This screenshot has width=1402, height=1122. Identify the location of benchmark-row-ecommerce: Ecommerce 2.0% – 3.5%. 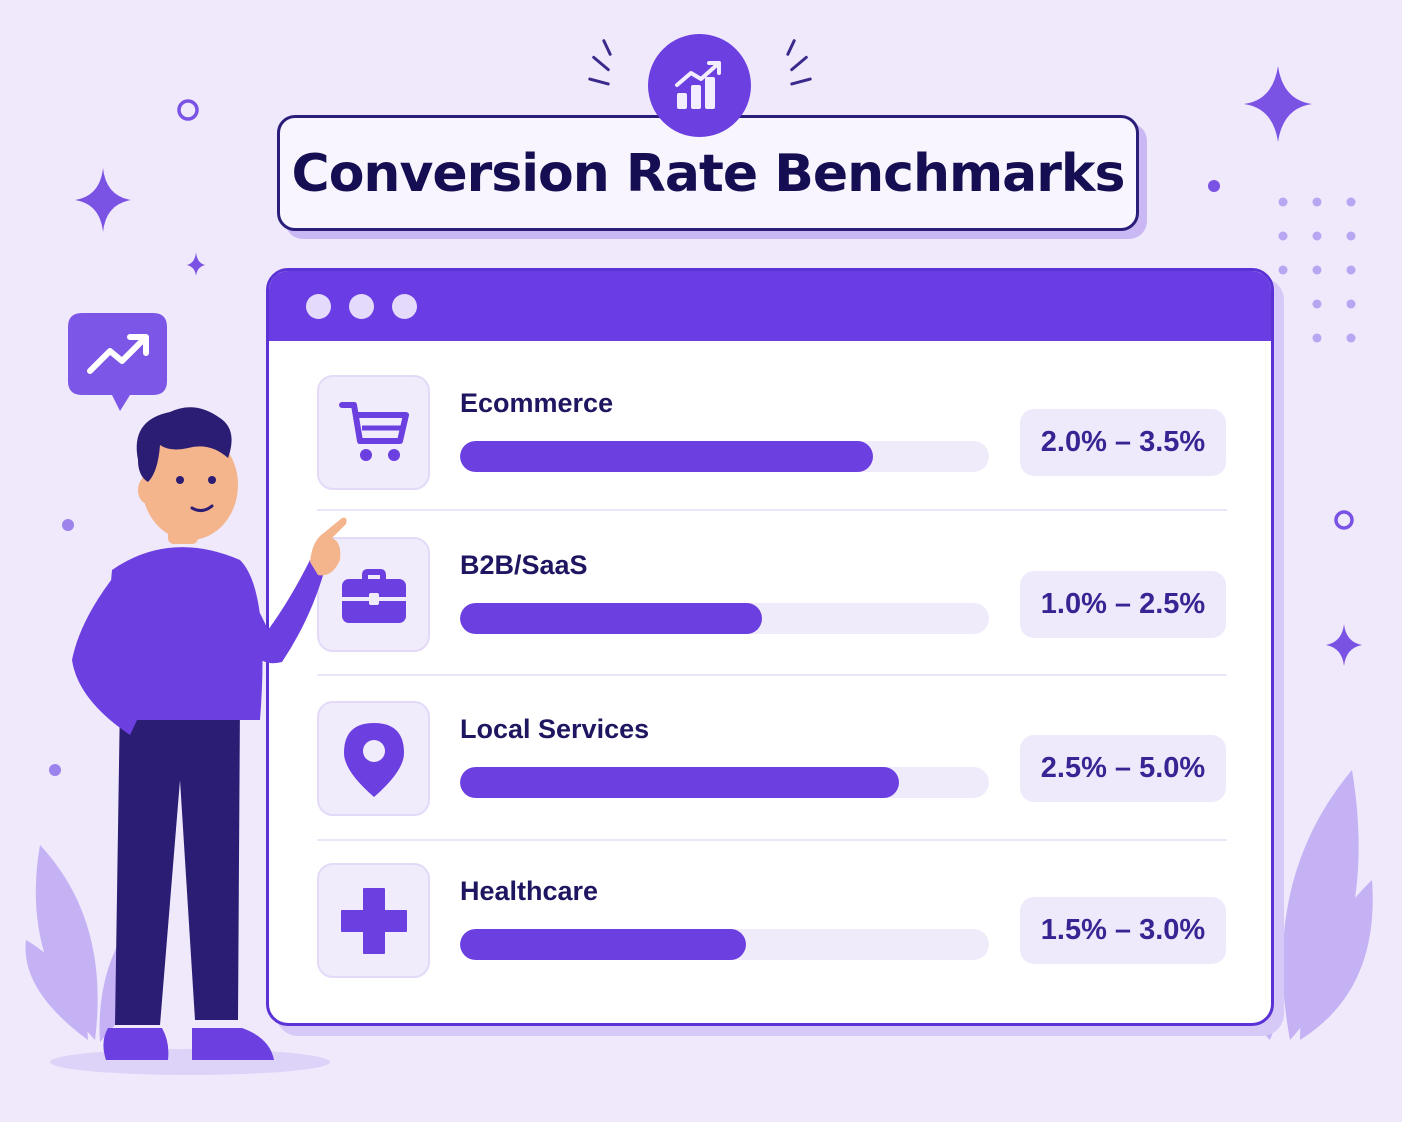
(772, 433).